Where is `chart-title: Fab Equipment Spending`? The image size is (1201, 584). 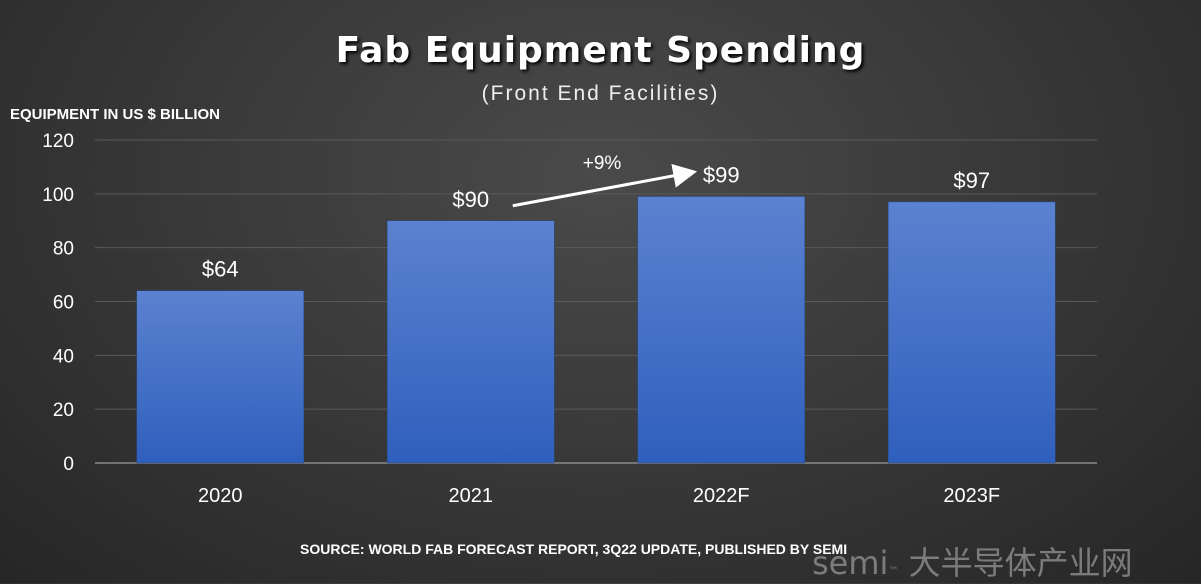
chart-title: Fab Equipment Spending is located at coordinates (600, 50).